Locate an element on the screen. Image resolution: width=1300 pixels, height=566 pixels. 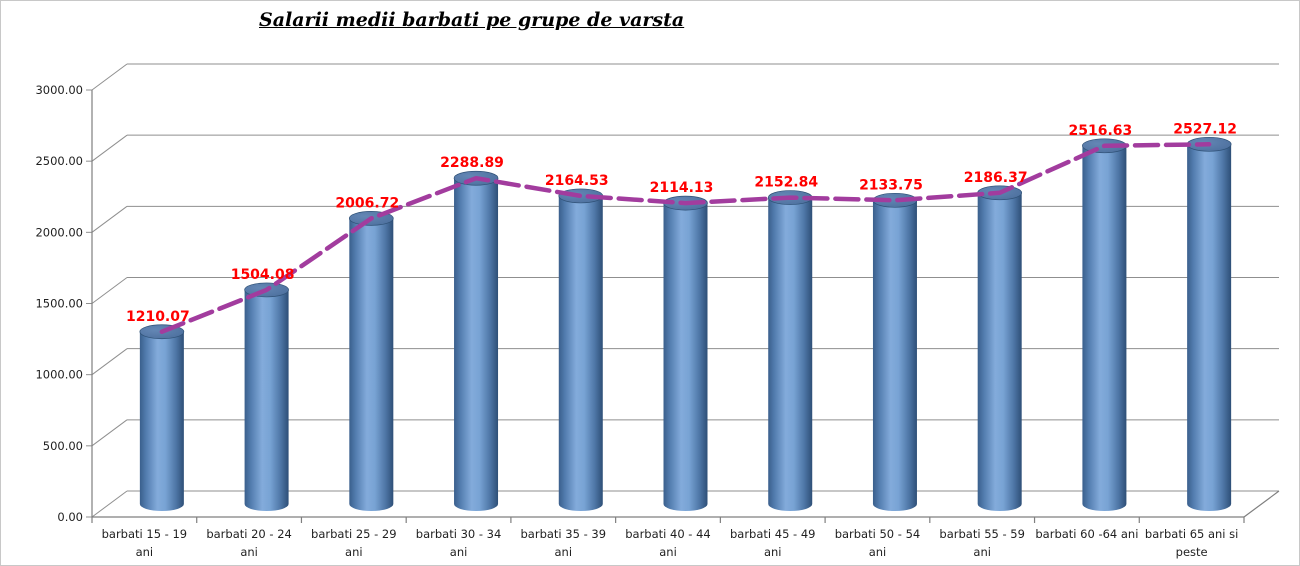
data-label: 1210.07 is located at coordinates (158, 317).